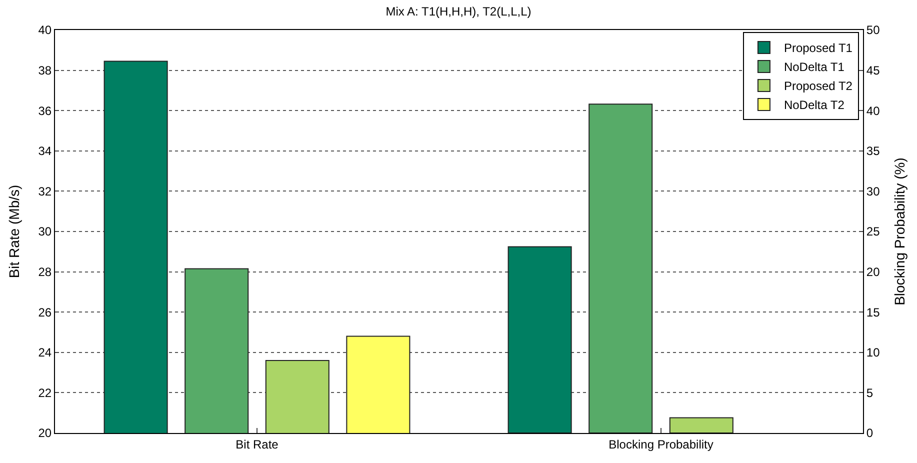 The image size is (917, 463). I want to click on y-tick-label: 28, so click(45, 272).